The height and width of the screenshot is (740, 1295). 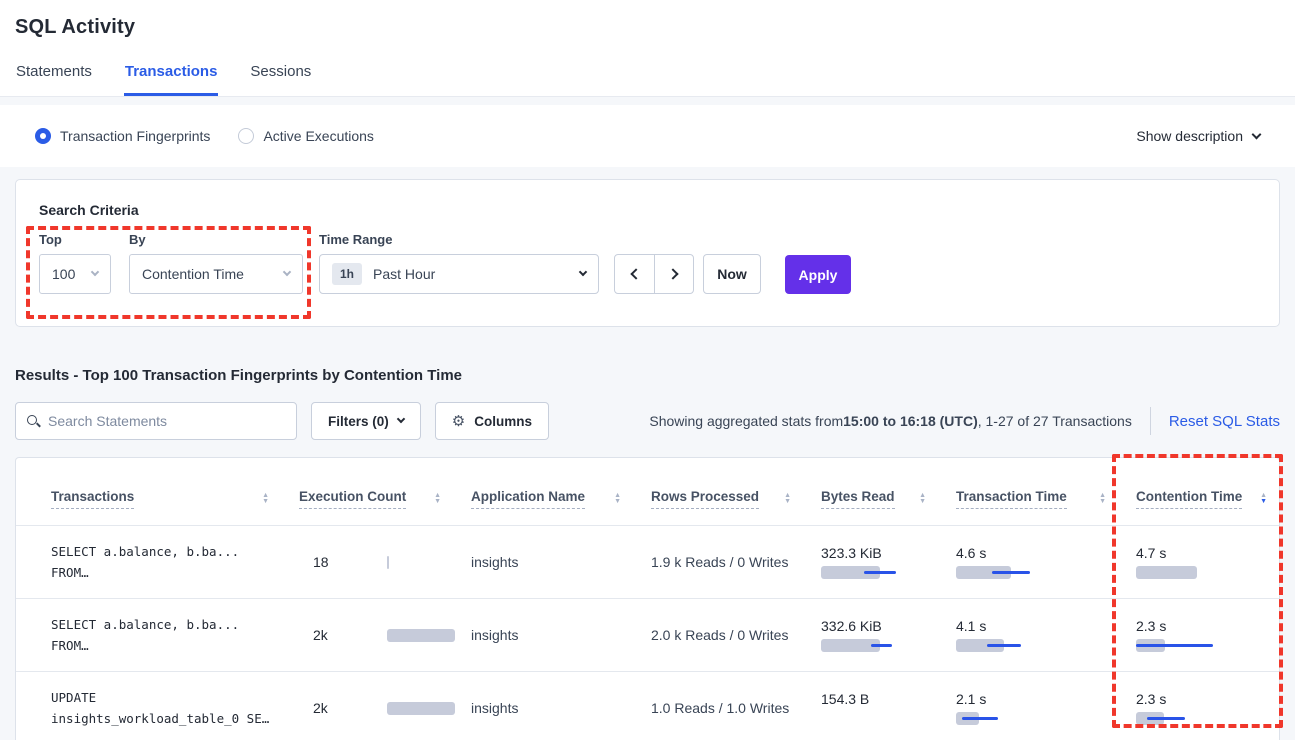 I want to click on divider, so click(x=1150, y=421).